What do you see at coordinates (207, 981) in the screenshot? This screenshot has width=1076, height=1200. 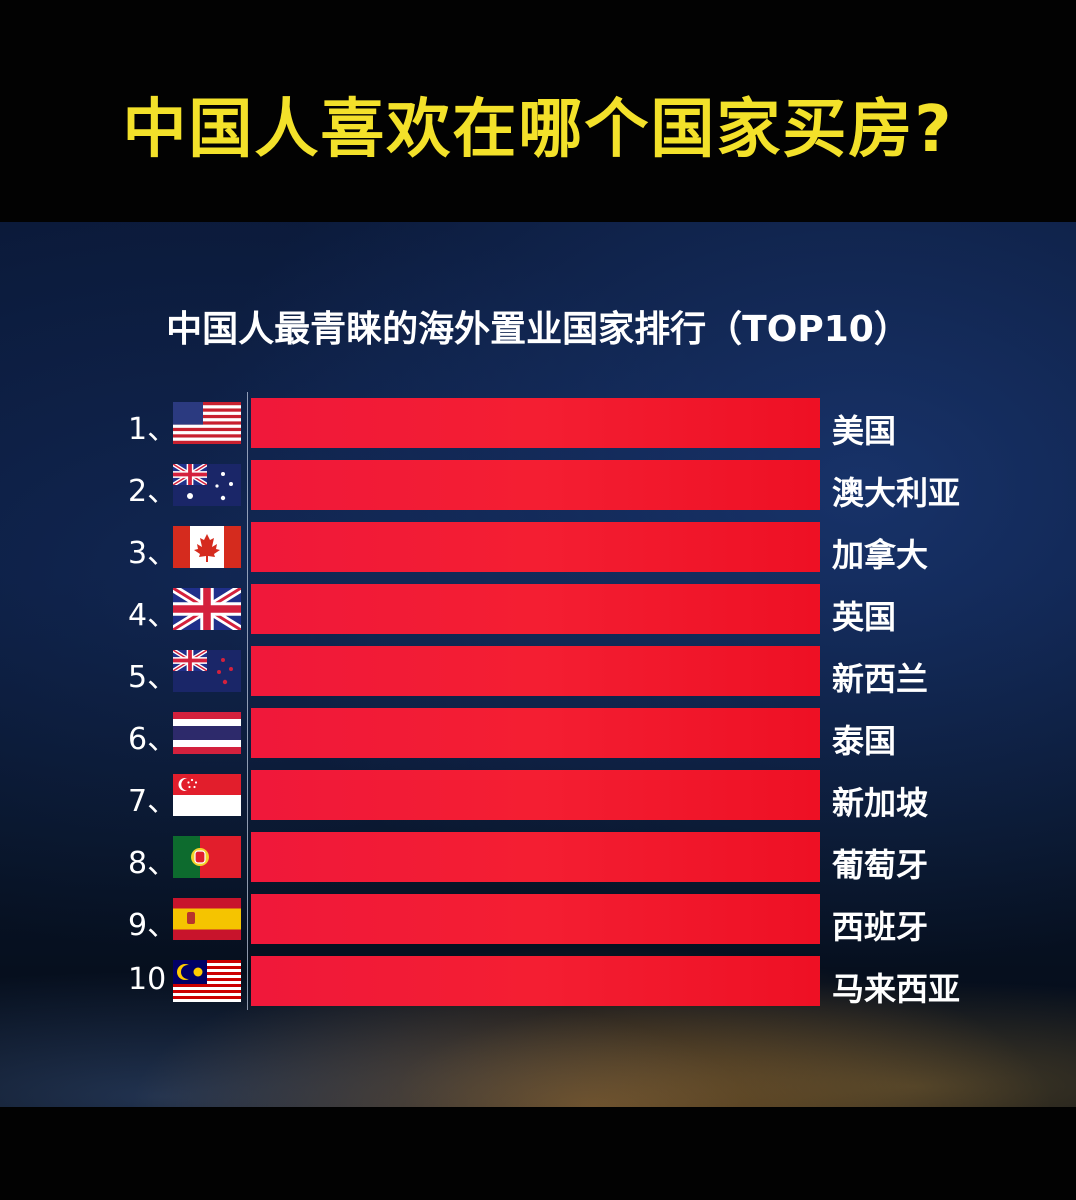 I see `malaysia-flag-icon` at bounding box center [207, 981].